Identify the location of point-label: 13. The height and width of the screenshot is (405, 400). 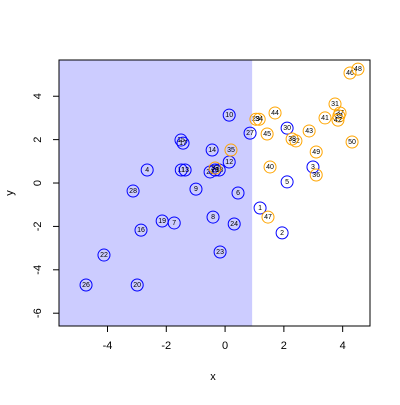
(185, 170).